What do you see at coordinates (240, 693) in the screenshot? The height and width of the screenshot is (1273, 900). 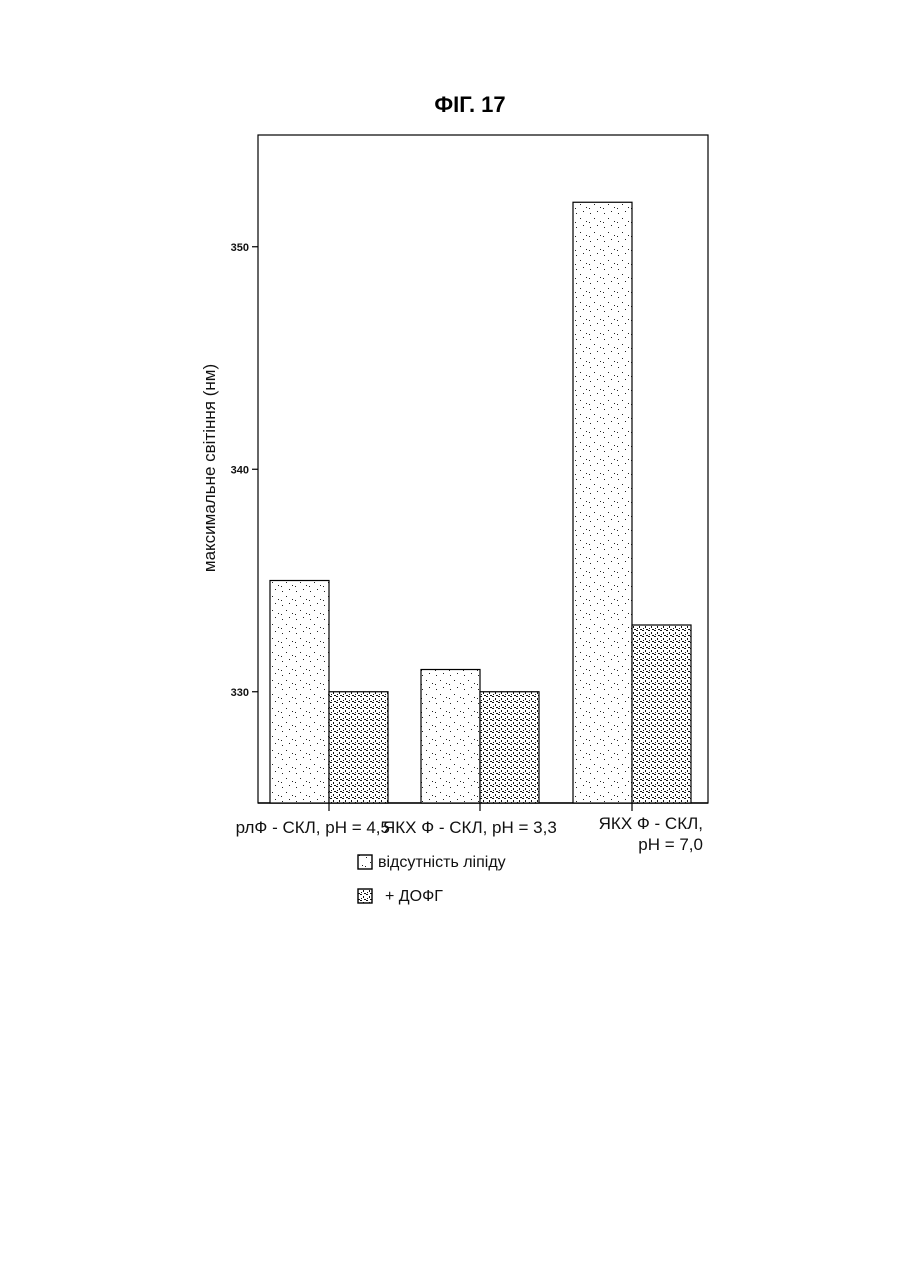 I see `y-tick-label: 330` at bounding box center [240, 693].